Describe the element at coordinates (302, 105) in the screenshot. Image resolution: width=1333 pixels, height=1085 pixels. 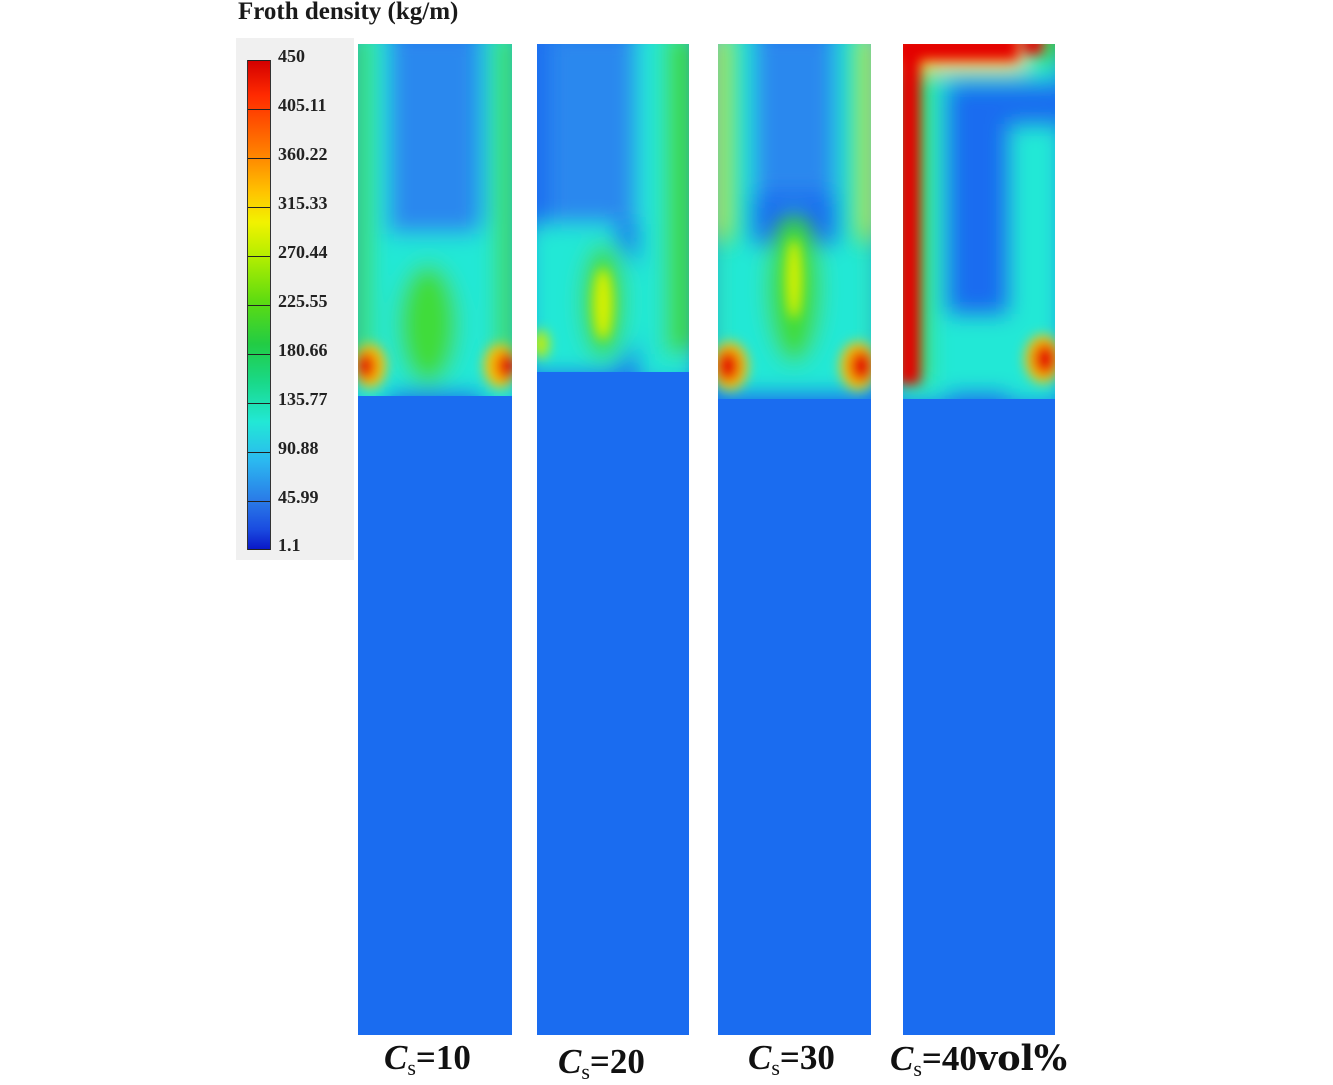
I see `colorbar-tick-label: 405.11` at that location.